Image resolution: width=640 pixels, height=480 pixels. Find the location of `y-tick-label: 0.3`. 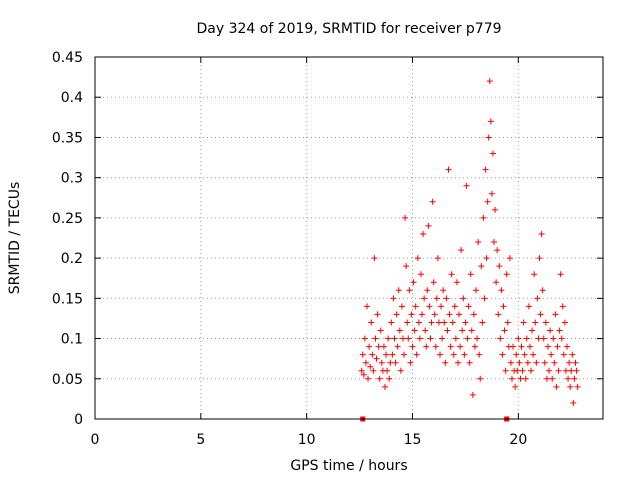

y-tick-label: 0.3 is located at coordinates (72, 179).